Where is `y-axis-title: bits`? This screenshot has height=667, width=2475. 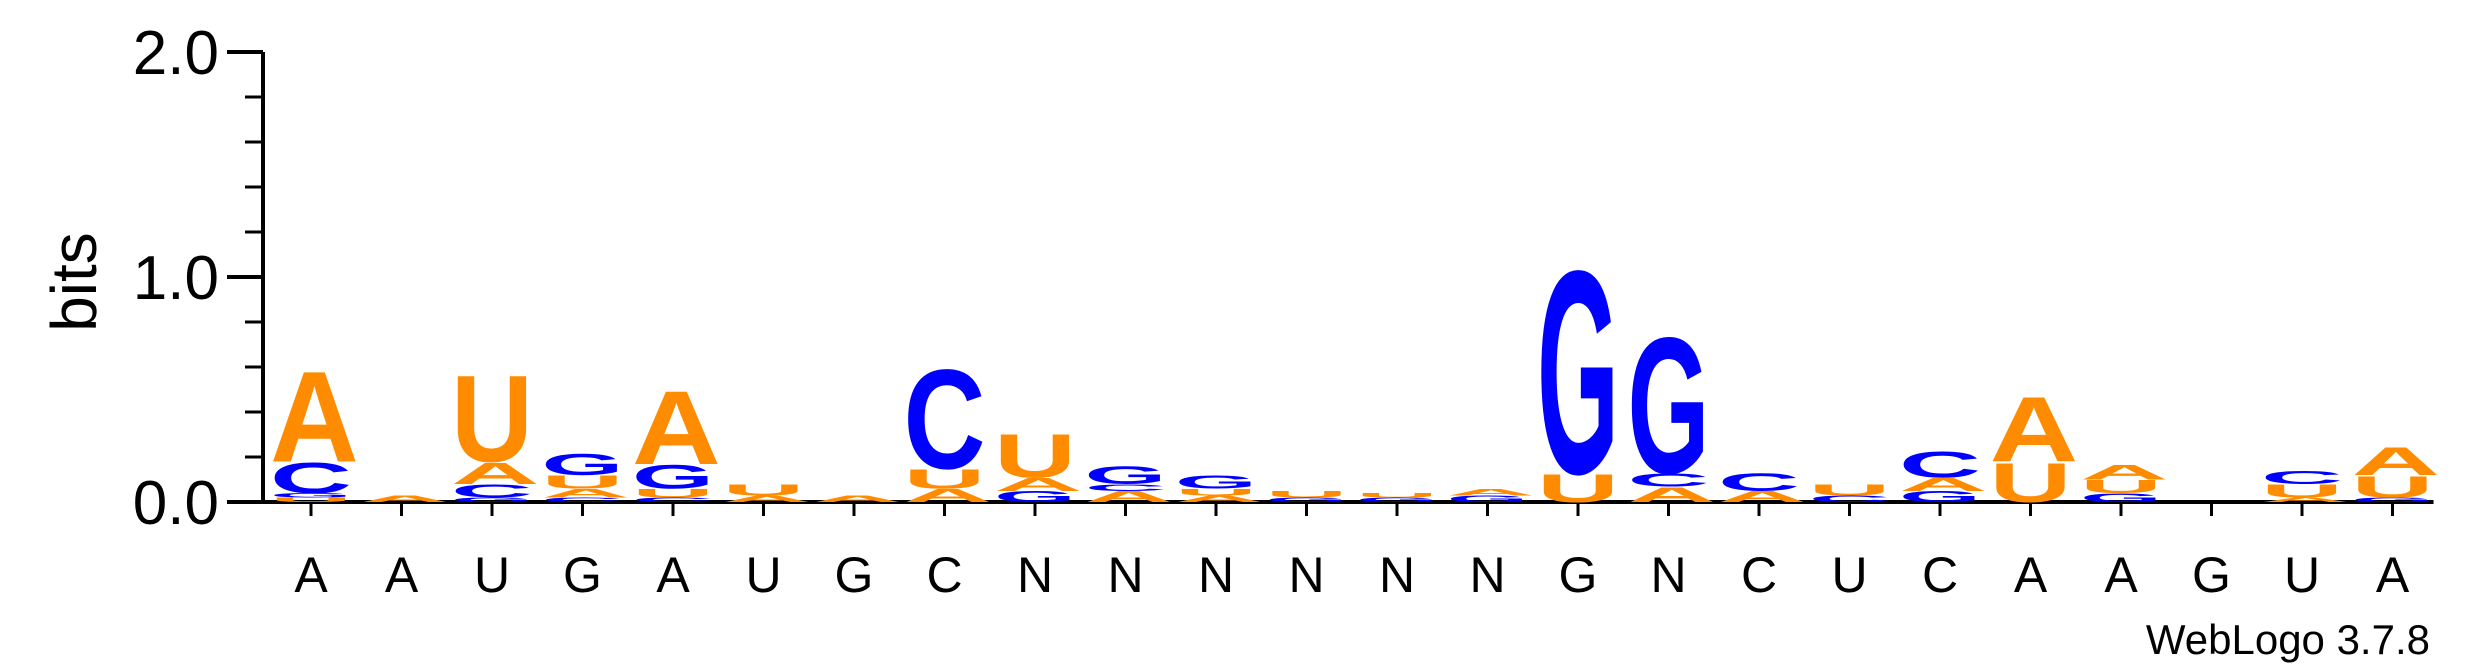 y-axis-title: bits is located at coordinates (74, 282).